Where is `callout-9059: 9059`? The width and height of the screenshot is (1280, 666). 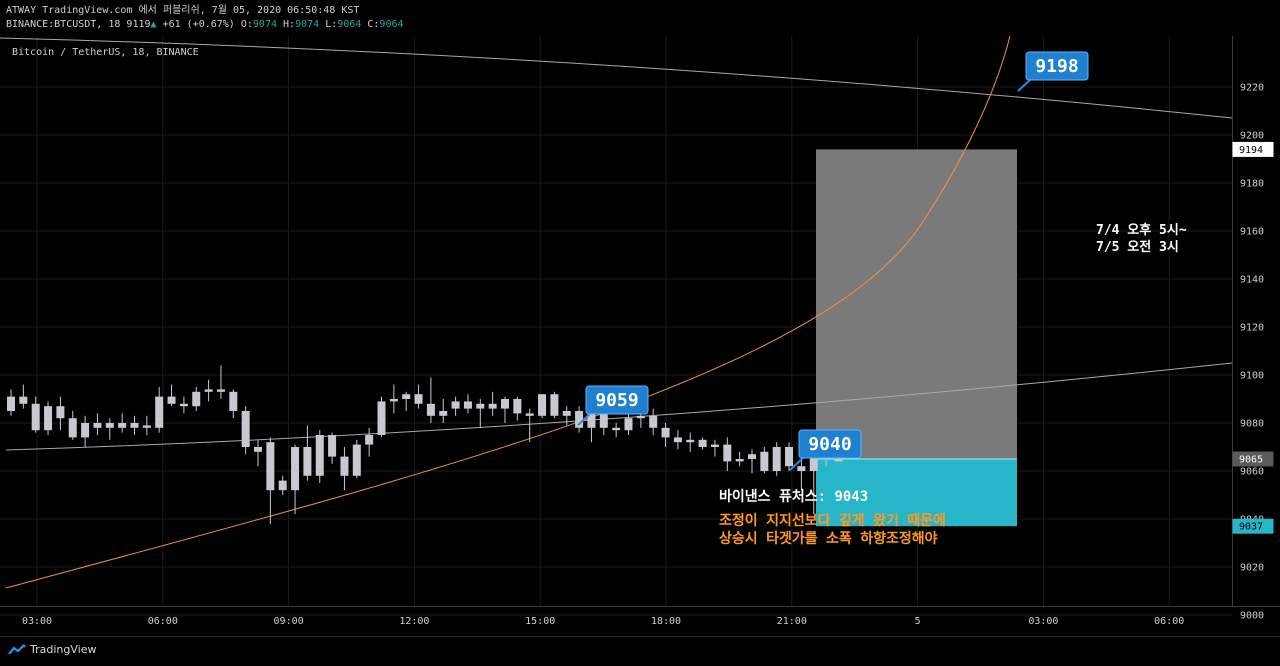
callout-9059: 9059 is located at coordinates (613, 405).